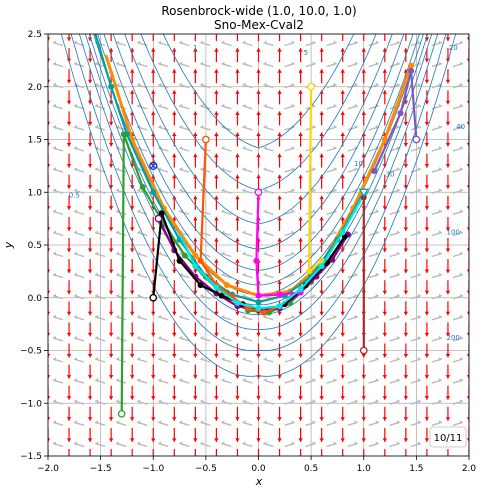  Describe the element at coordinates (479, 170) in the screenshot. I see `ascent-arrow` at that location.